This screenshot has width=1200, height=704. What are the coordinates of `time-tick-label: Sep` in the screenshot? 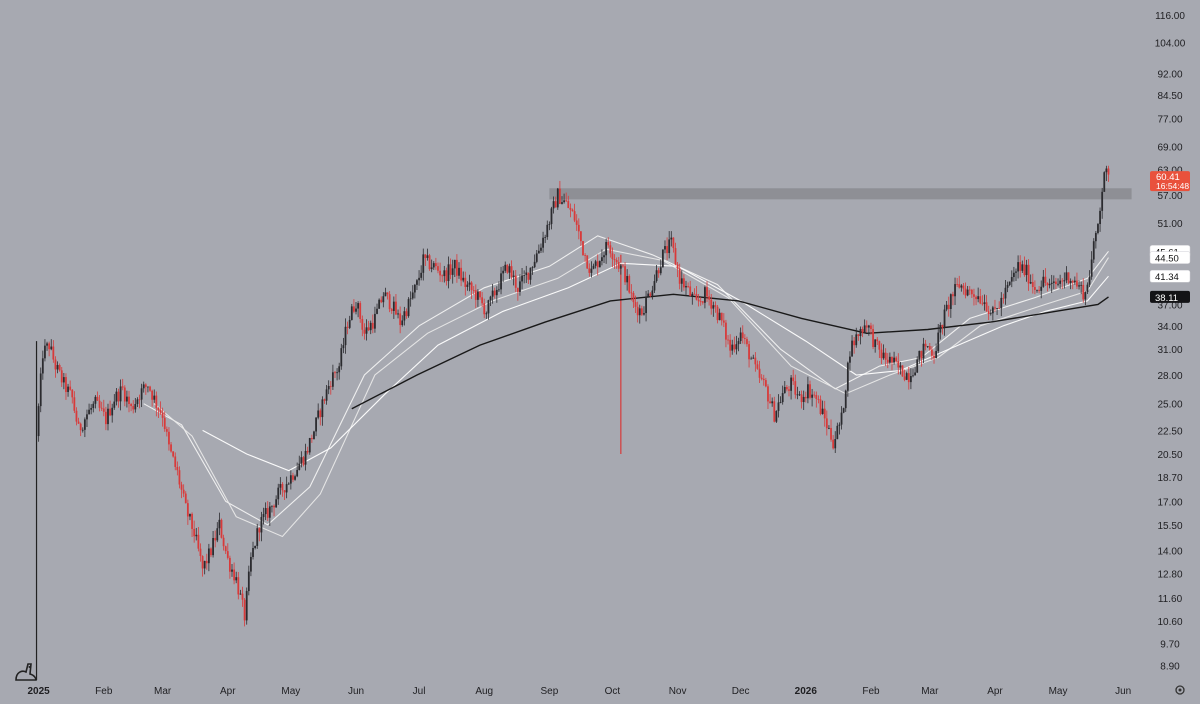 It's located at (549, 691).